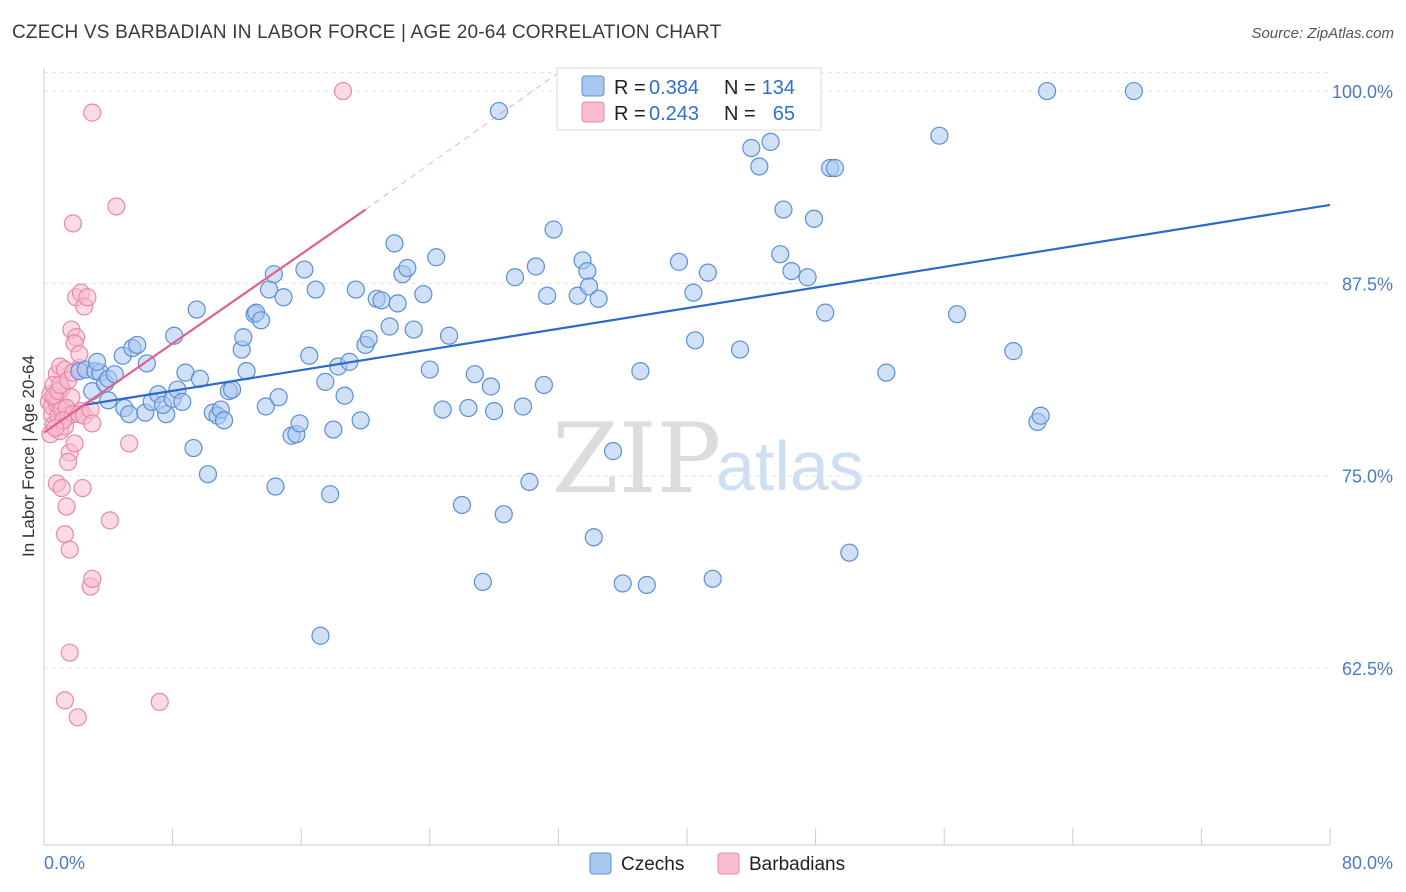 The width and height of the screenshot is (1406, 892). I want to click on barb-r-label: R =, so click(630, 114).